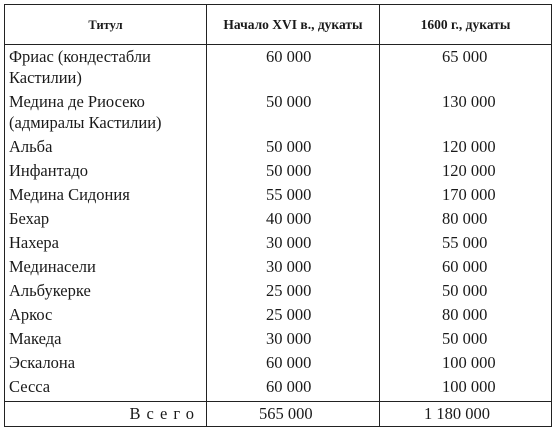  What do you see at coordinates (465, 112) in the screenshot?
I see `row-late-value: 130 000` at bounding box center [465, 112].